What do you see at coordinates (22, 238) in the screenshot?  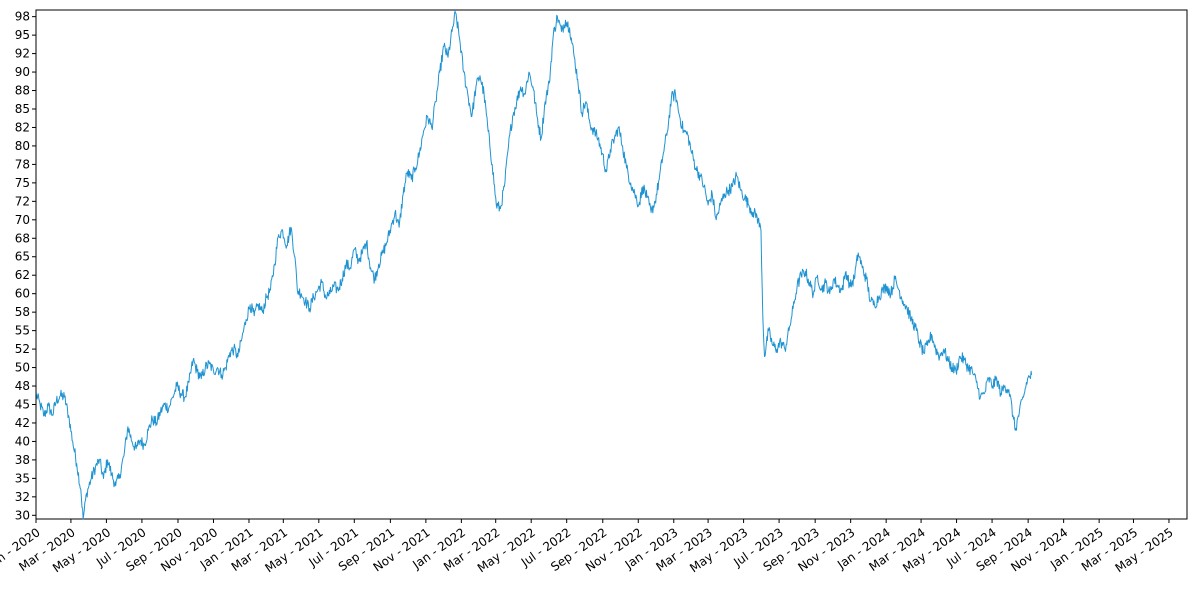 I see `y-tick-label: 68` at bounding box center [22, 238].